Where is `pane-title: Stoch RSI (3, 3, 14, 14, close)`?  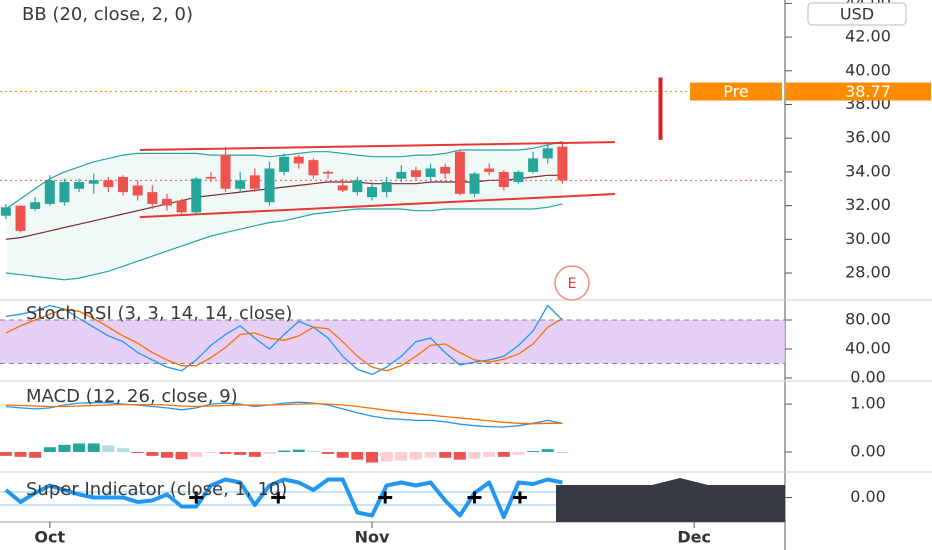 pane-title: Stoch RSI (3, 3, 14, 14, close) is located at coordinates (159, 313).